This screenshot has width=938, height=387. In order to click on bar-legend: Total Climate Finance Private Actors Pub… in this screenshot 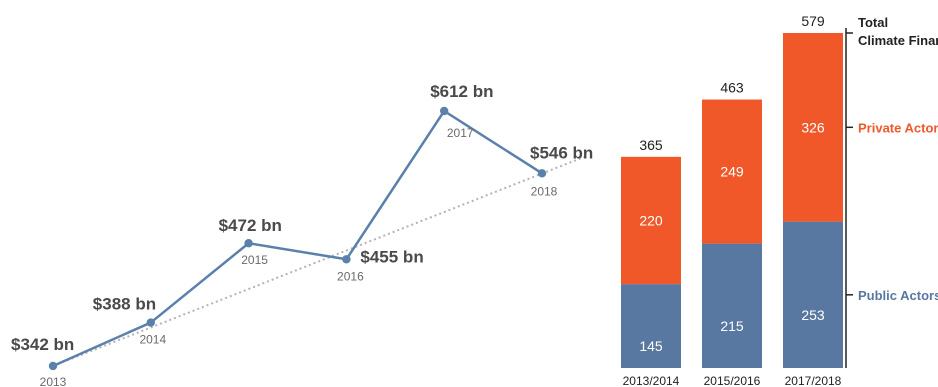, I will do `click(892, 159)`.